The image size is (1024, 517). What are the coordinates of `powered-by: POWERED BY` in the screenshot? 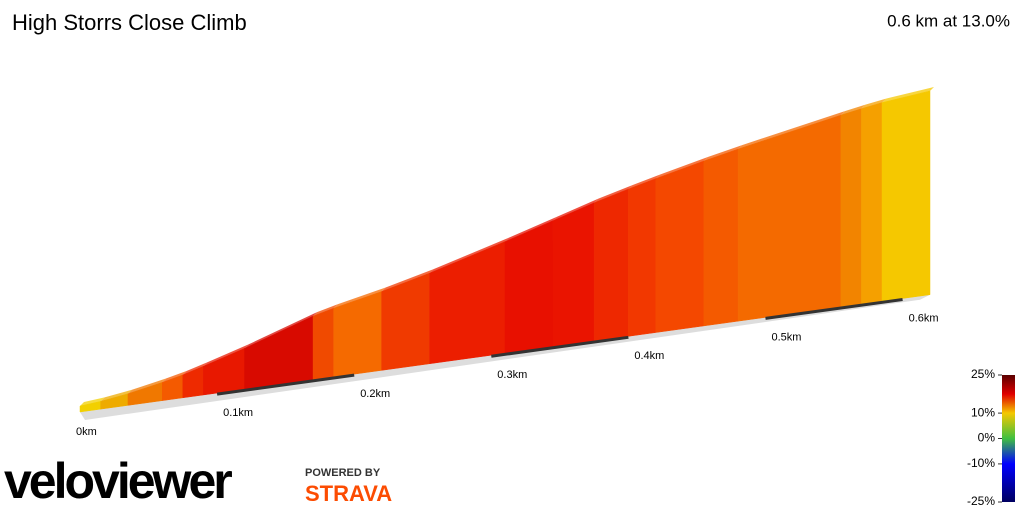 It's located at (343, 473).